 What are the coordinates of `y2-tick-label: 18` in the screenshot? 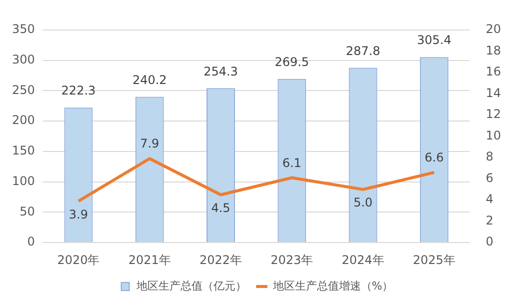 It's located at (494, 50).